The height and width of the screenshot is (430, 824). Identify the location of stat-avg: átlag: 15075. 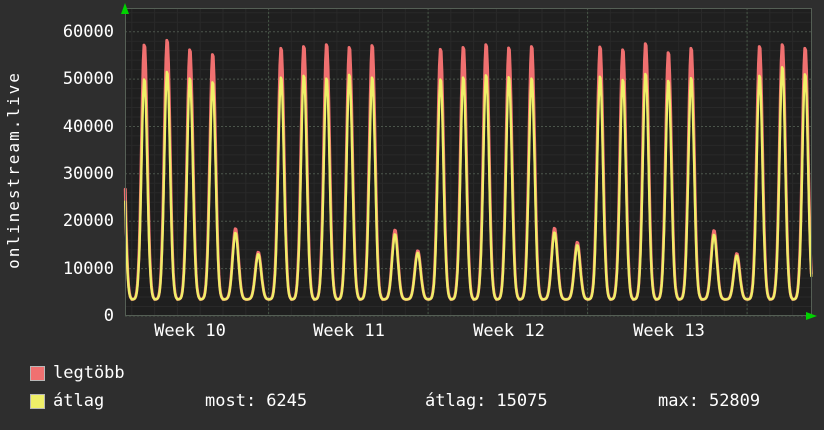
(486, 401).